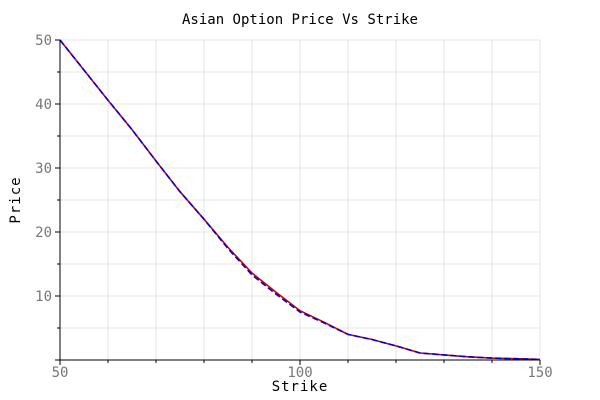 The height and width of the screenshot is (400, 600). I want to click on x-axis-label: Strike, so click(300, 387).